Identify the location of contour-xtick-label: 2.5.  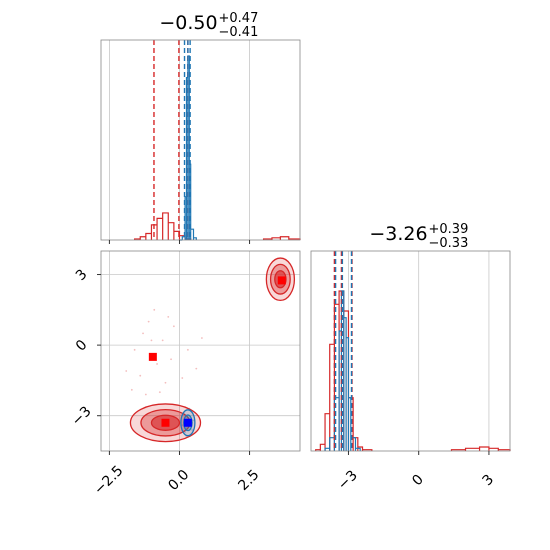
(248, 480).